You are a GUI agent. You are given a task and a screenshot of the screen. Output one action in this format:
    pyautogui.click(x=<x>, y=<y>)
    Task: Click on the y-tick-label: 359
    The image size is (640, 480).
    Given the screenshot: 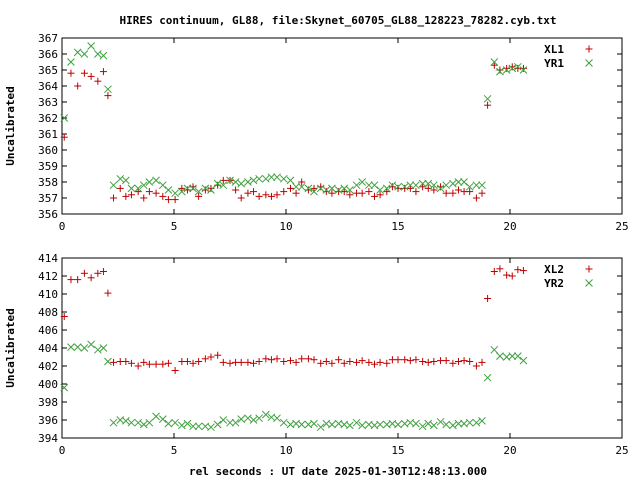 What is the action you would take?
    pyautogui.click(x=48, y=166)
    